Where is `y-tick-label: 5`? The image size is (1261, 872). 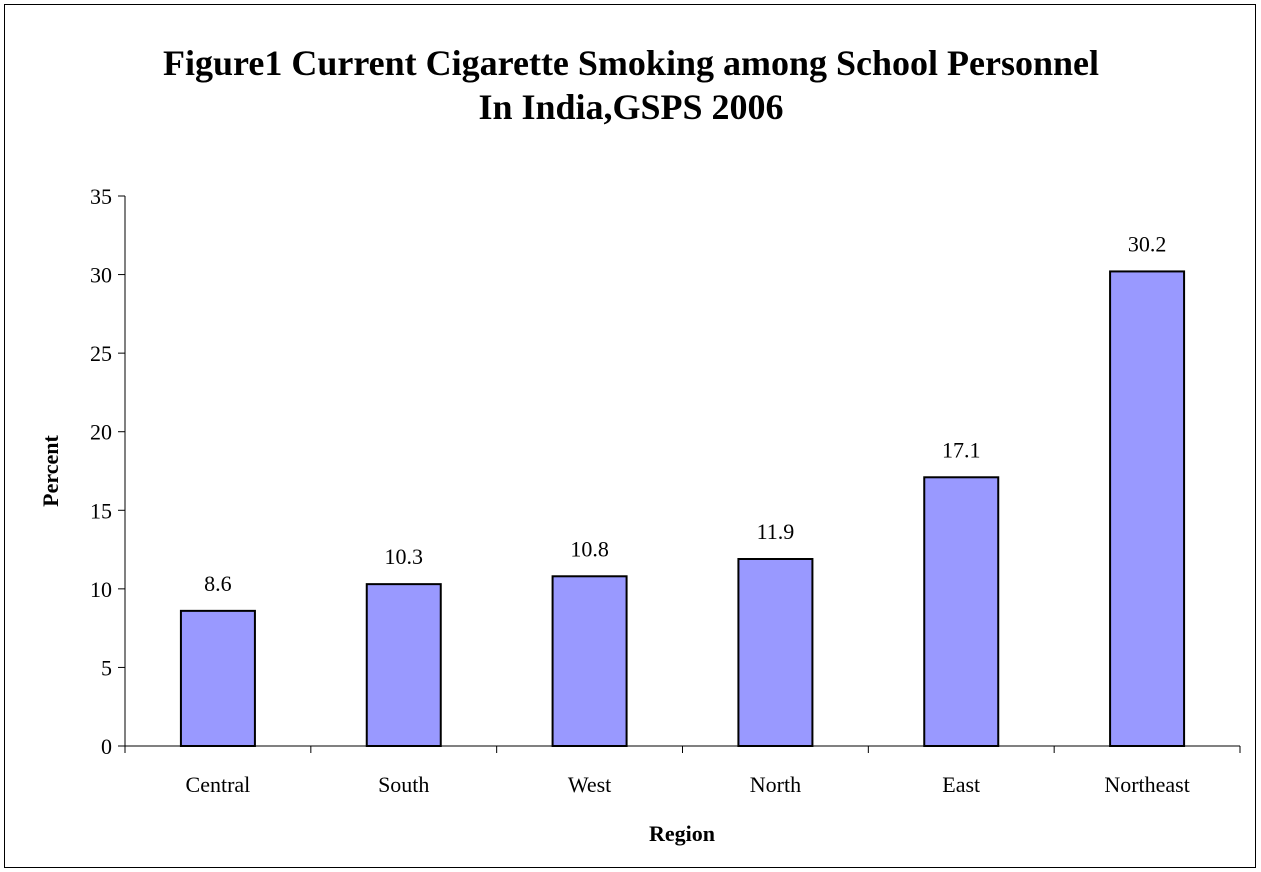 y-tick-label: 5 is located at coordinates (106, 667).